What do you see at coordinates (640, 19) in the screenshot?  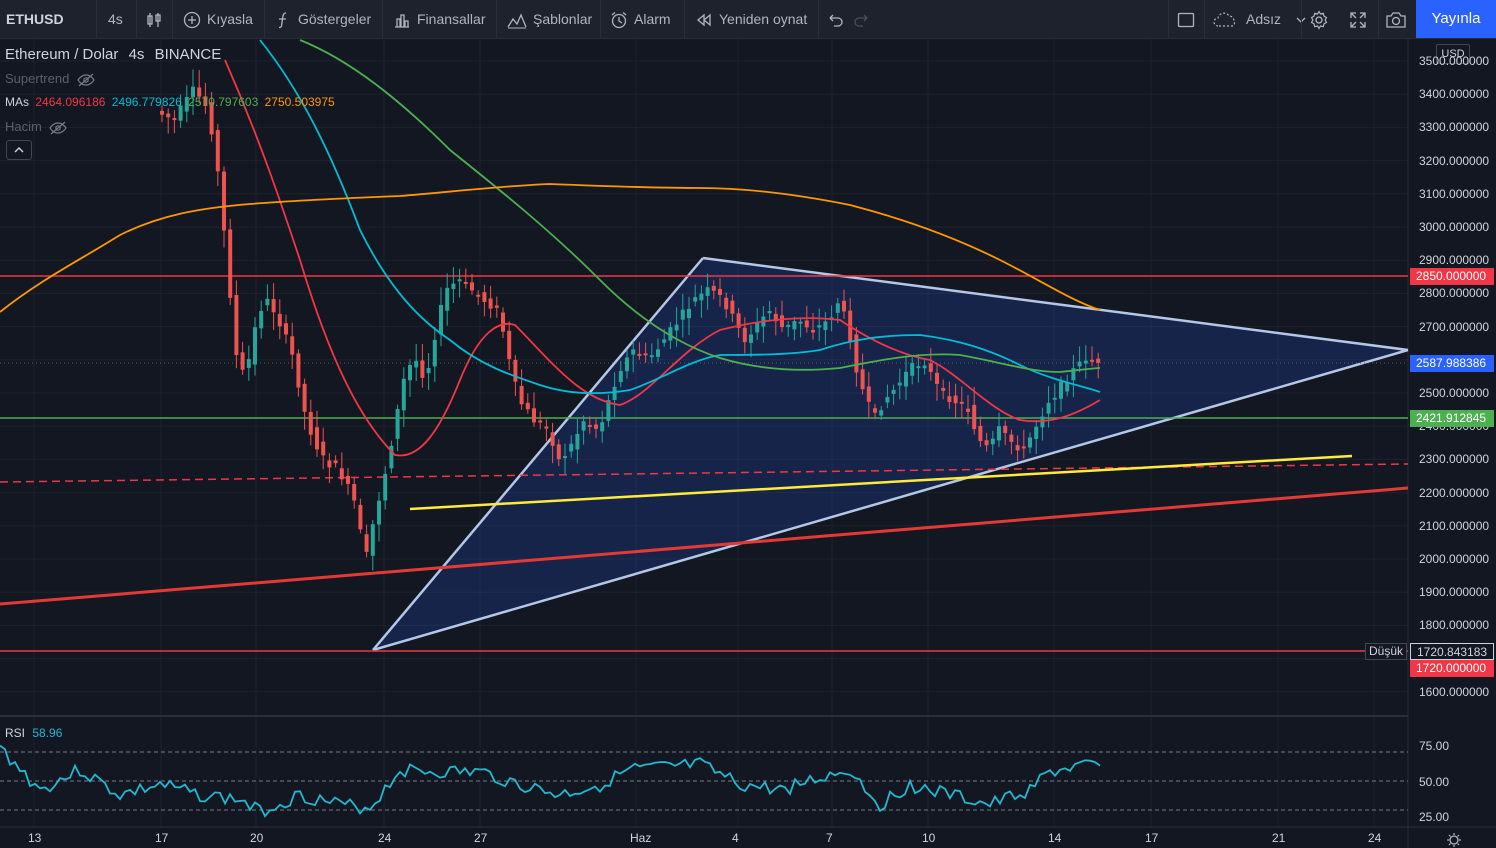 I see `alert-button: Alarm` at bounding box center [640, 19].